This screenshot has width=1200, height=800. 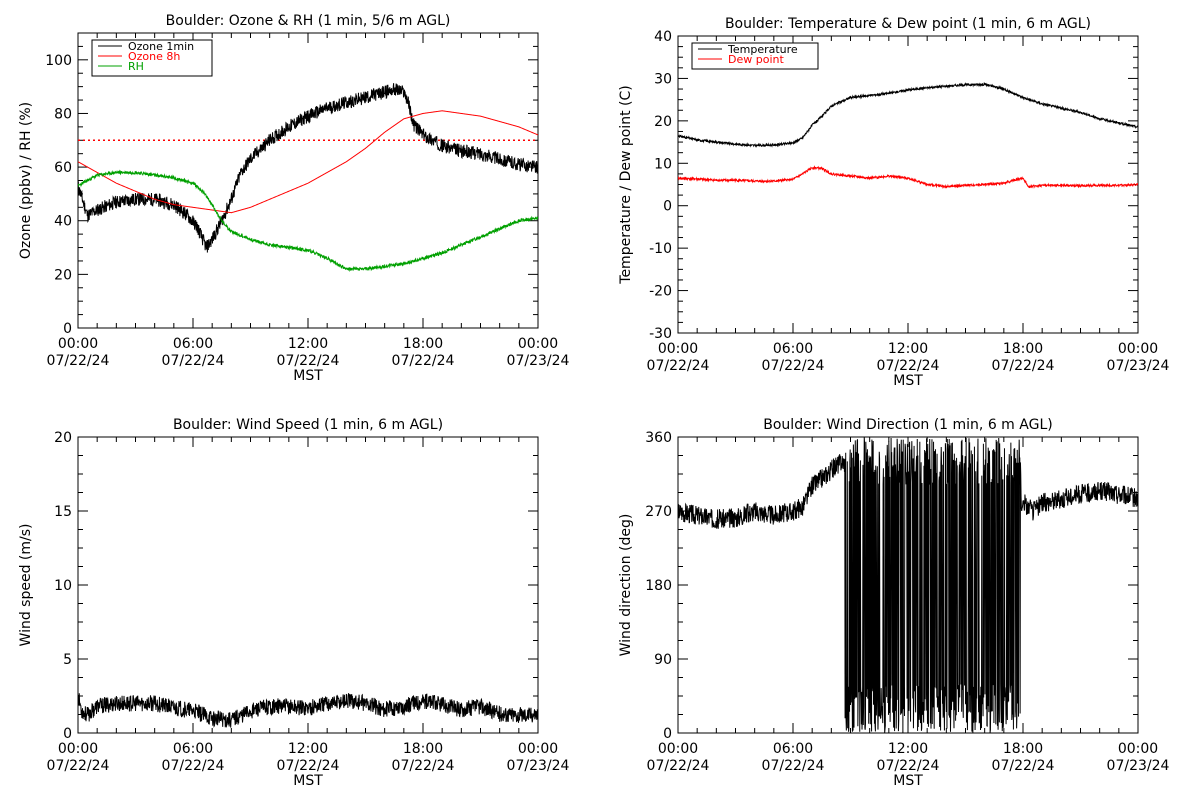 I want to click on series-line-dew-point, so click(x=908, y=177).